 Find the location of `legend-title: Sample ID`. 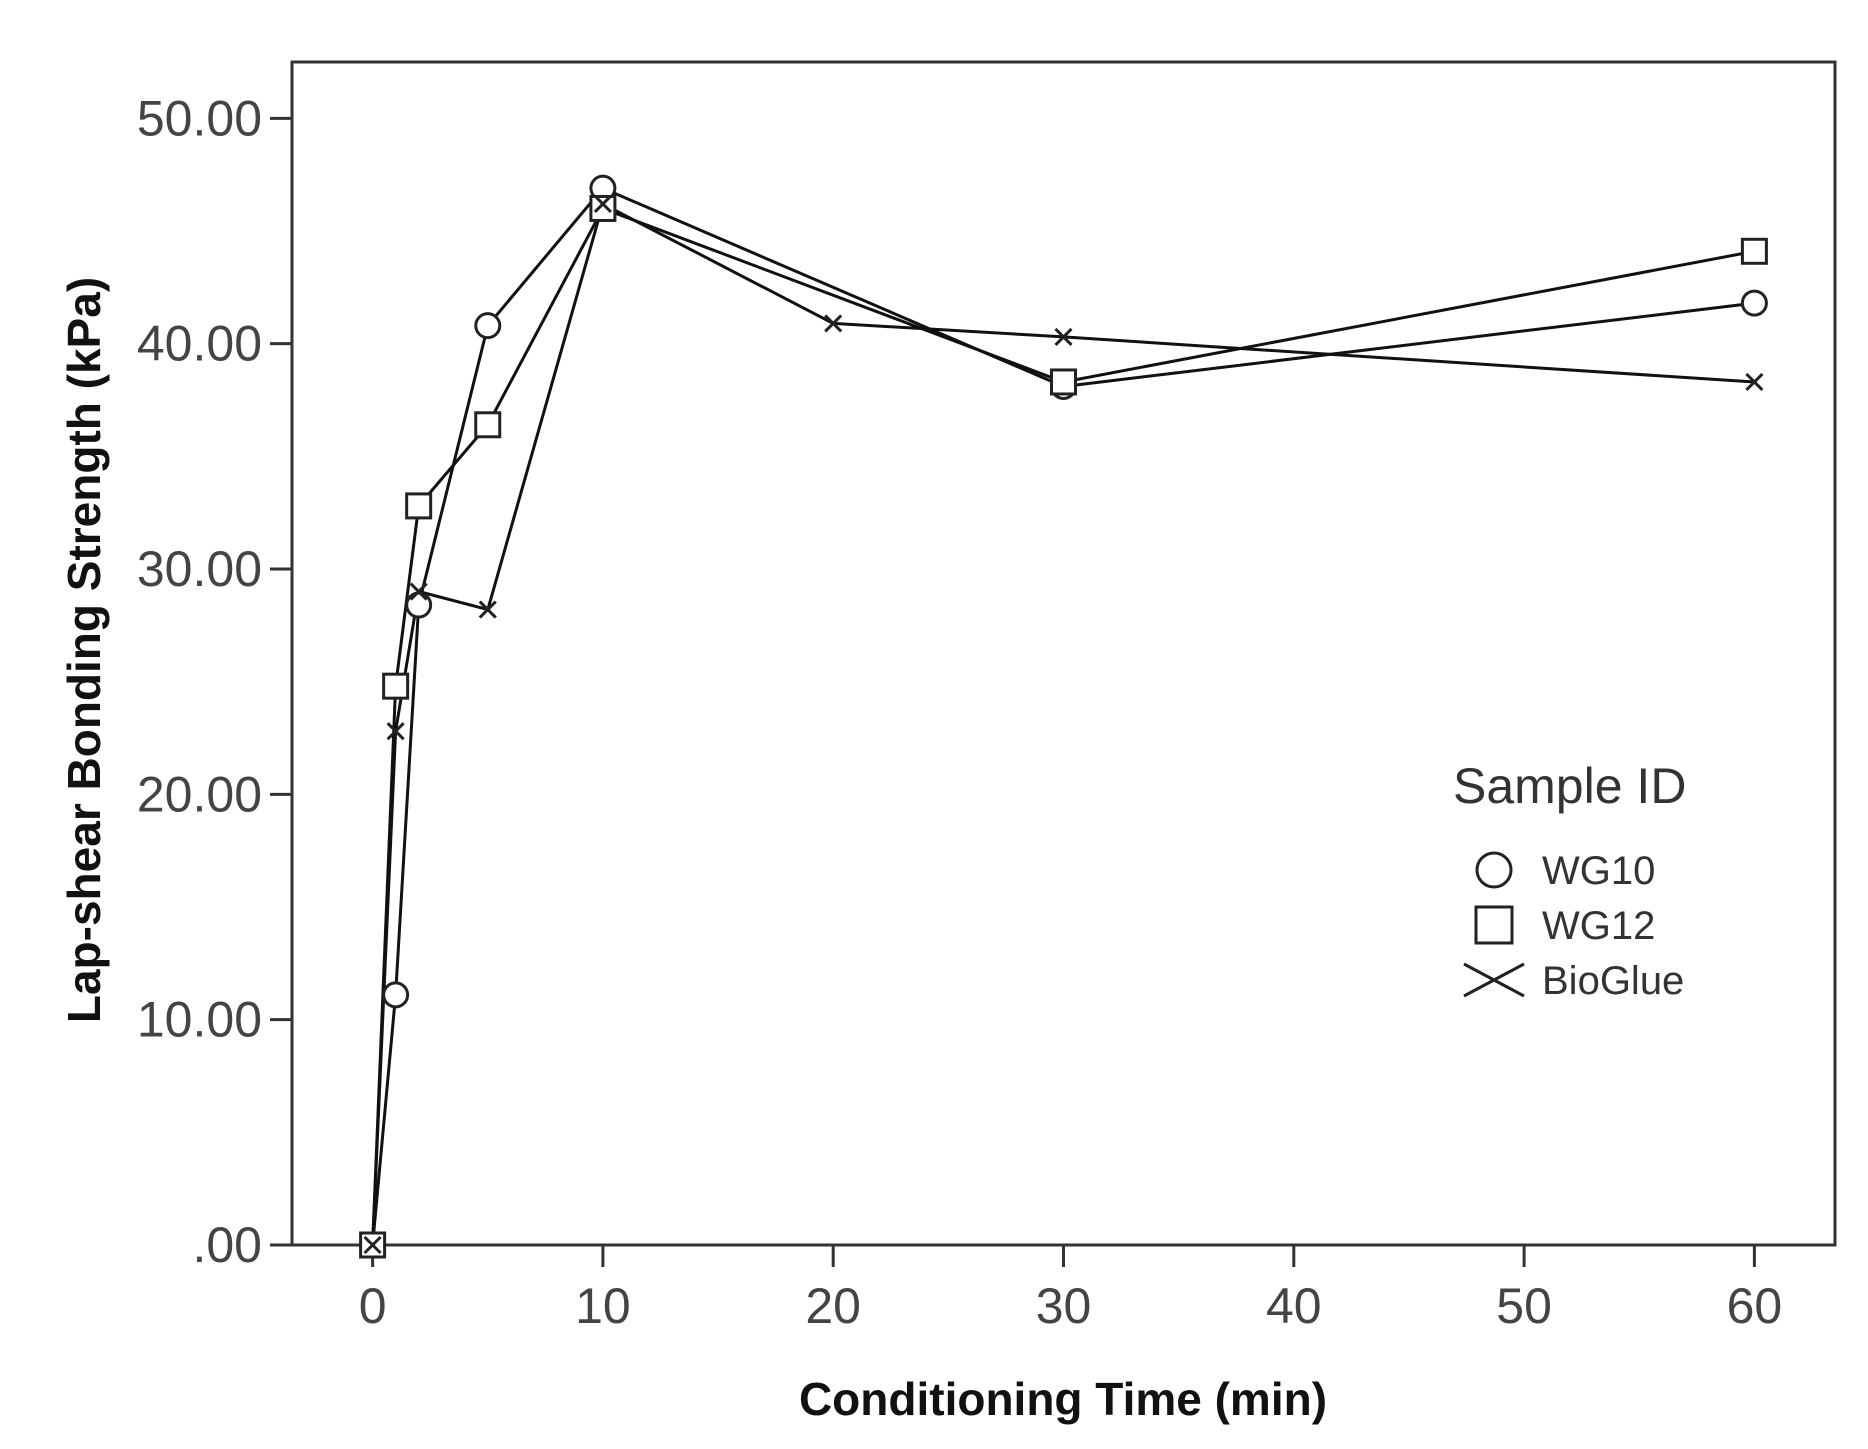

legend-title: Sample ID is located at coordinates (1569, 786).